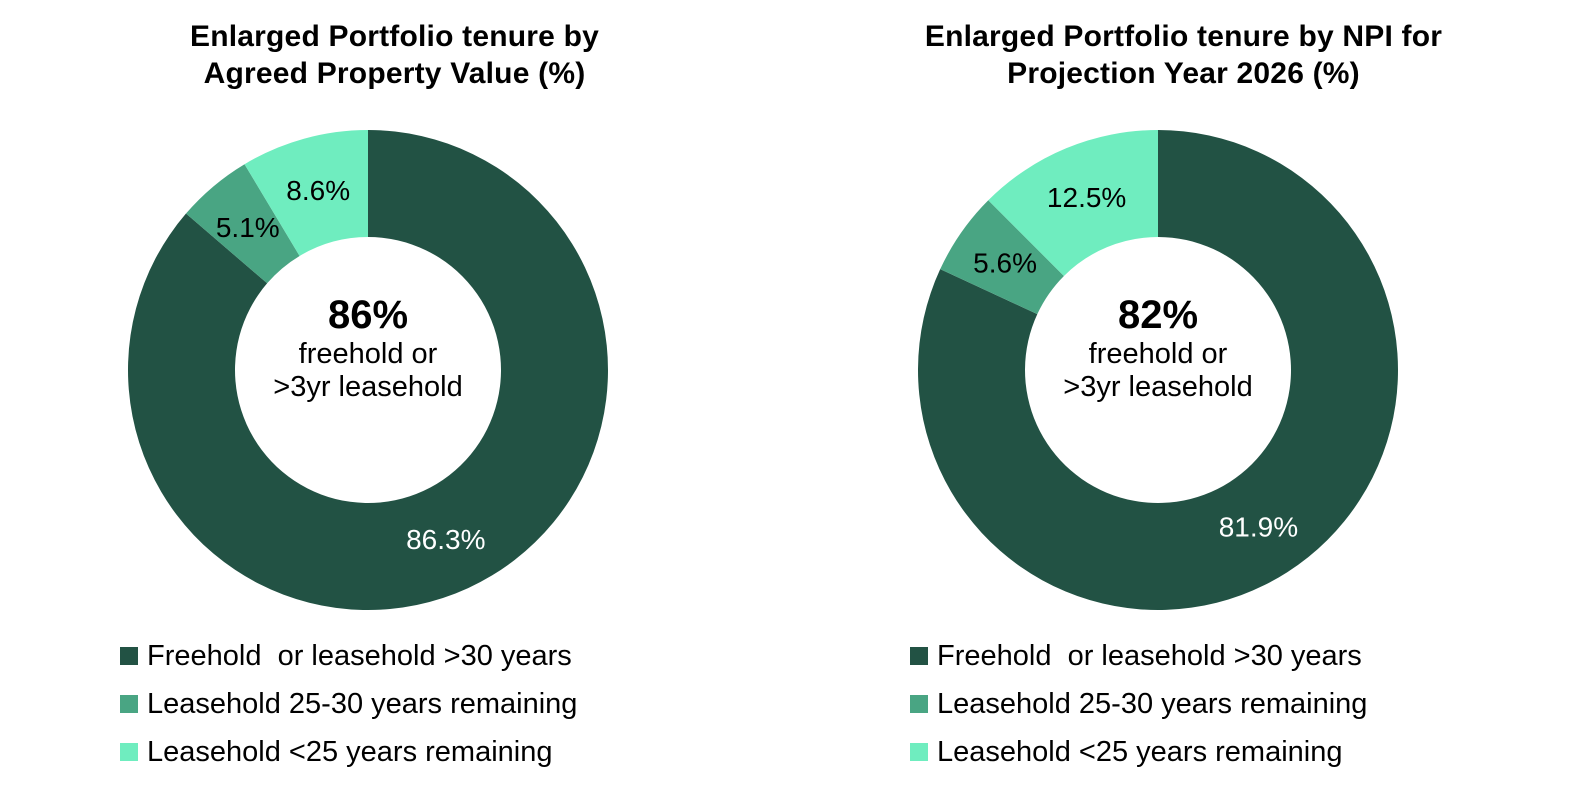  Describe the element at coordinates (368, 315) in the screenshot. I see `center-value: 86%` at that location.